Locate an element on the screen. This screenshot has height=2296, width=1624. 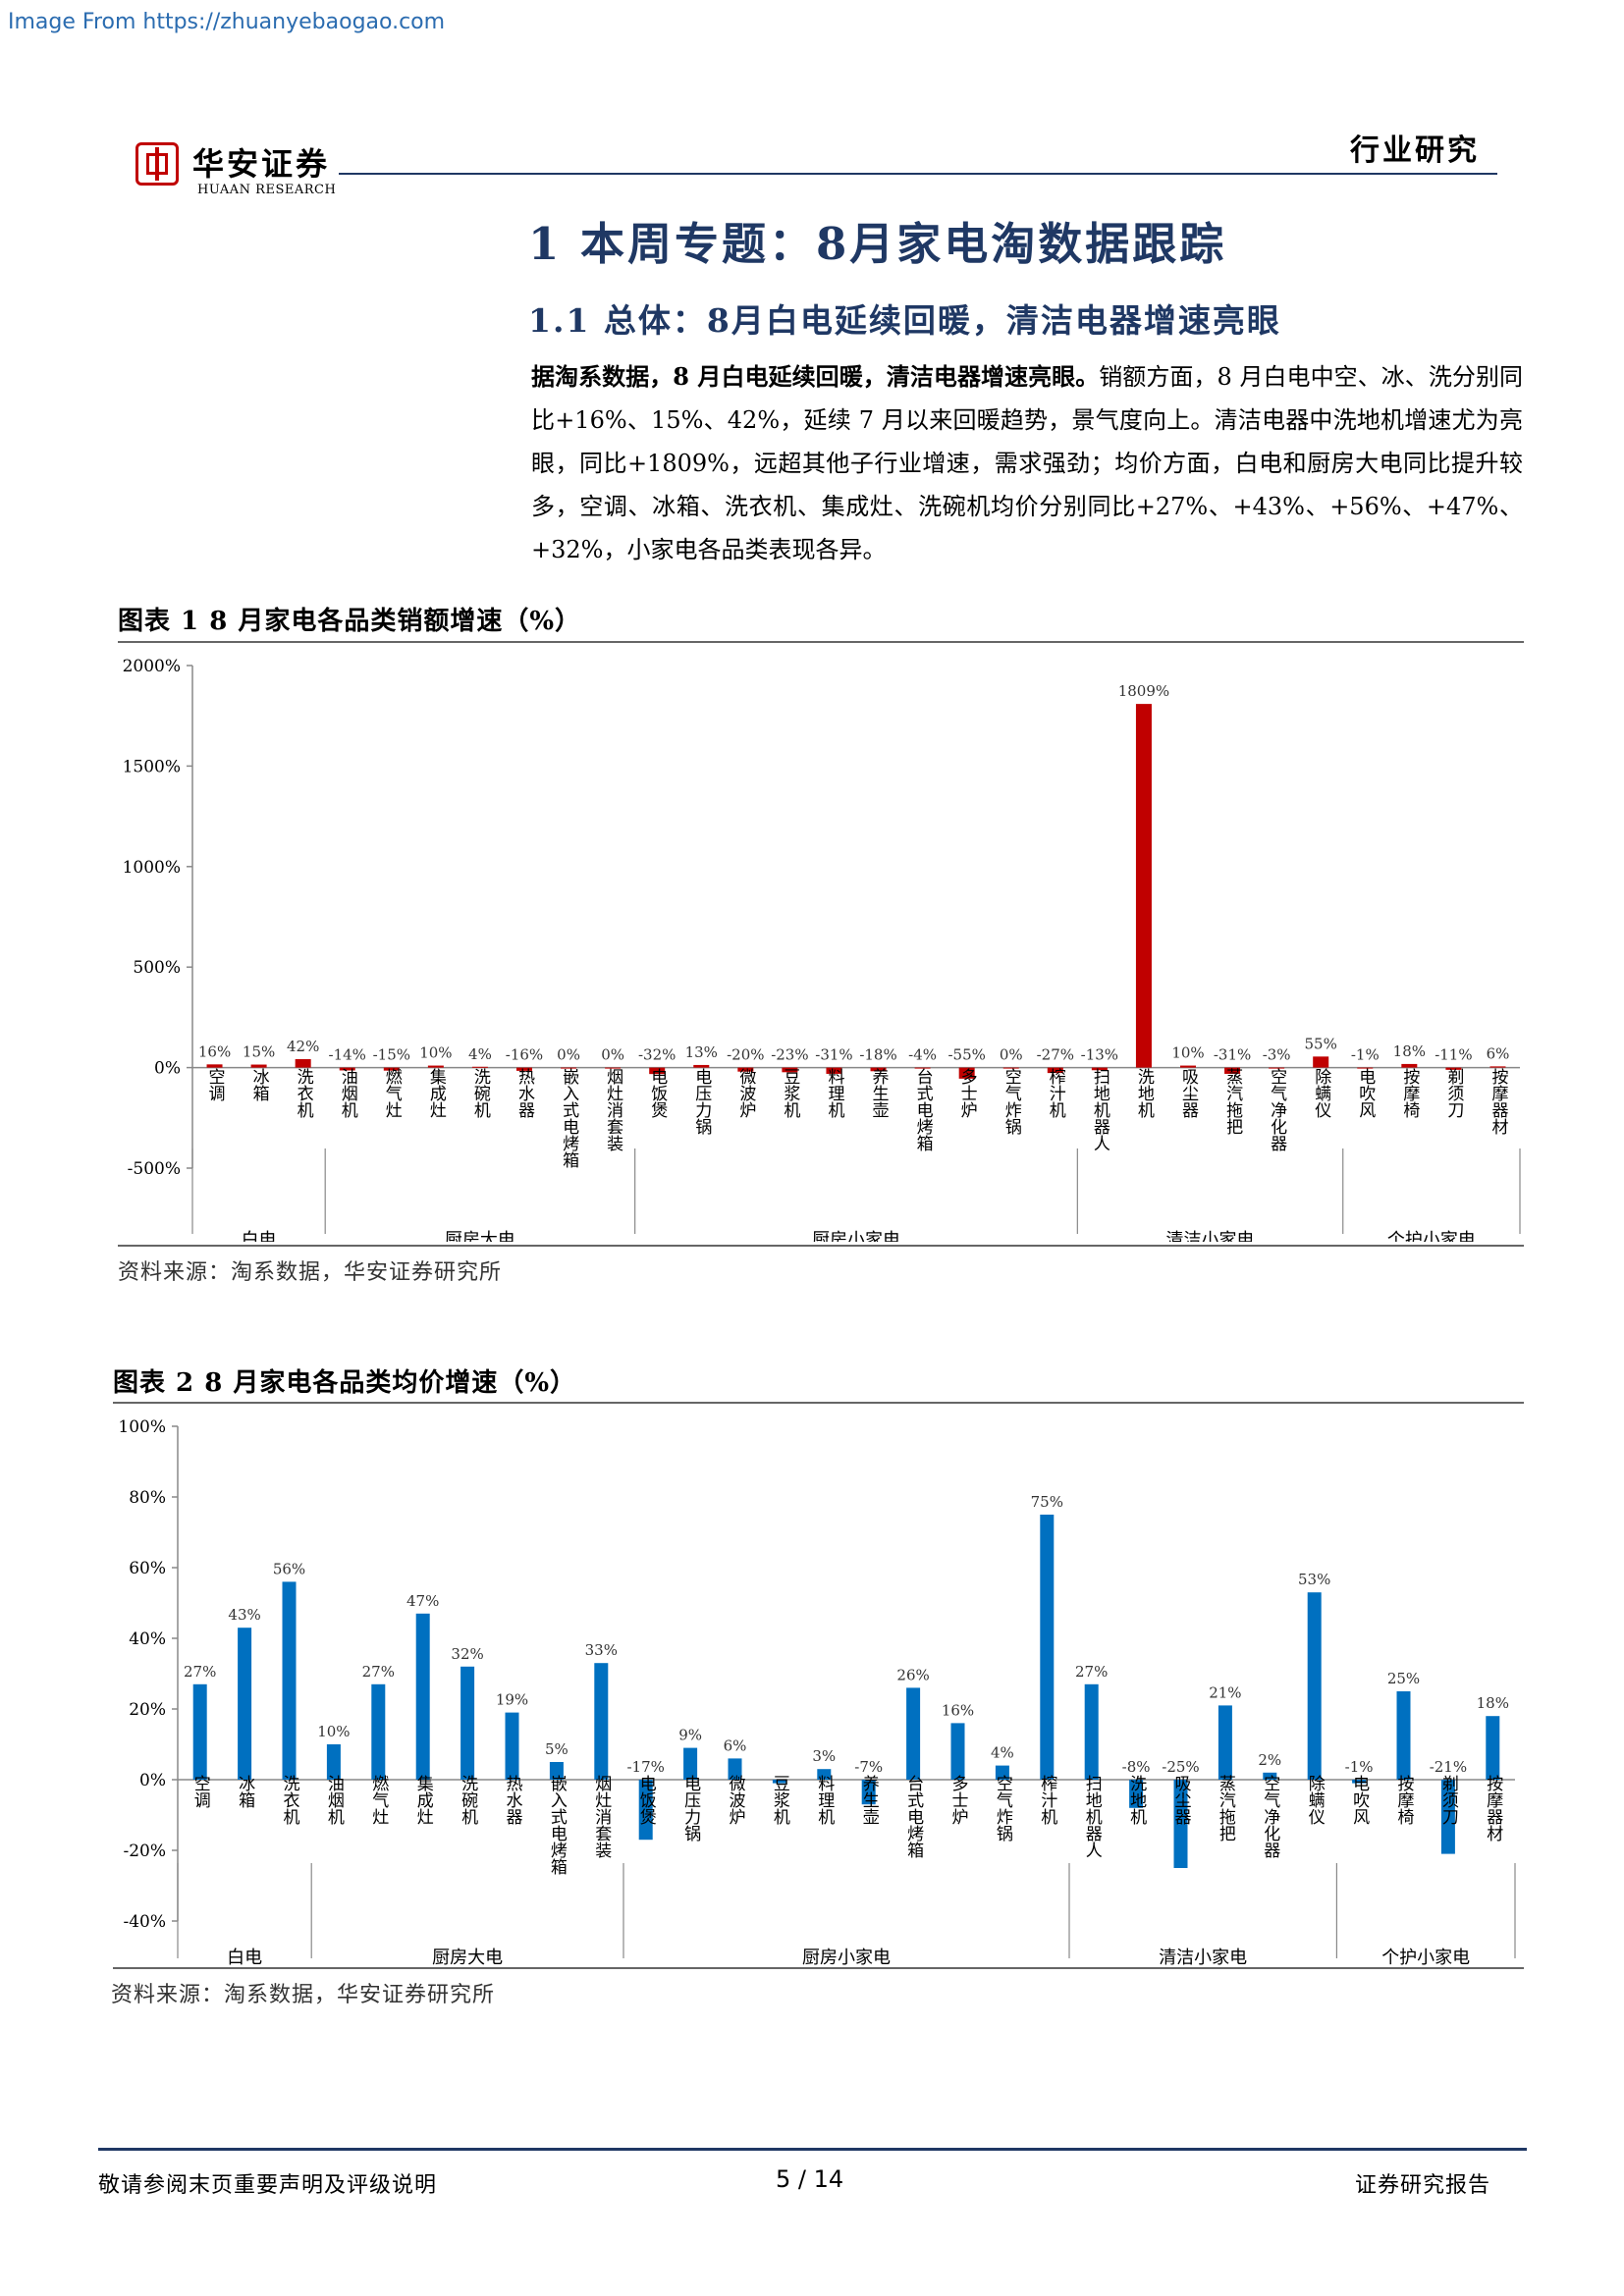
data-label: -4% is located at coordinates (922, 1055).